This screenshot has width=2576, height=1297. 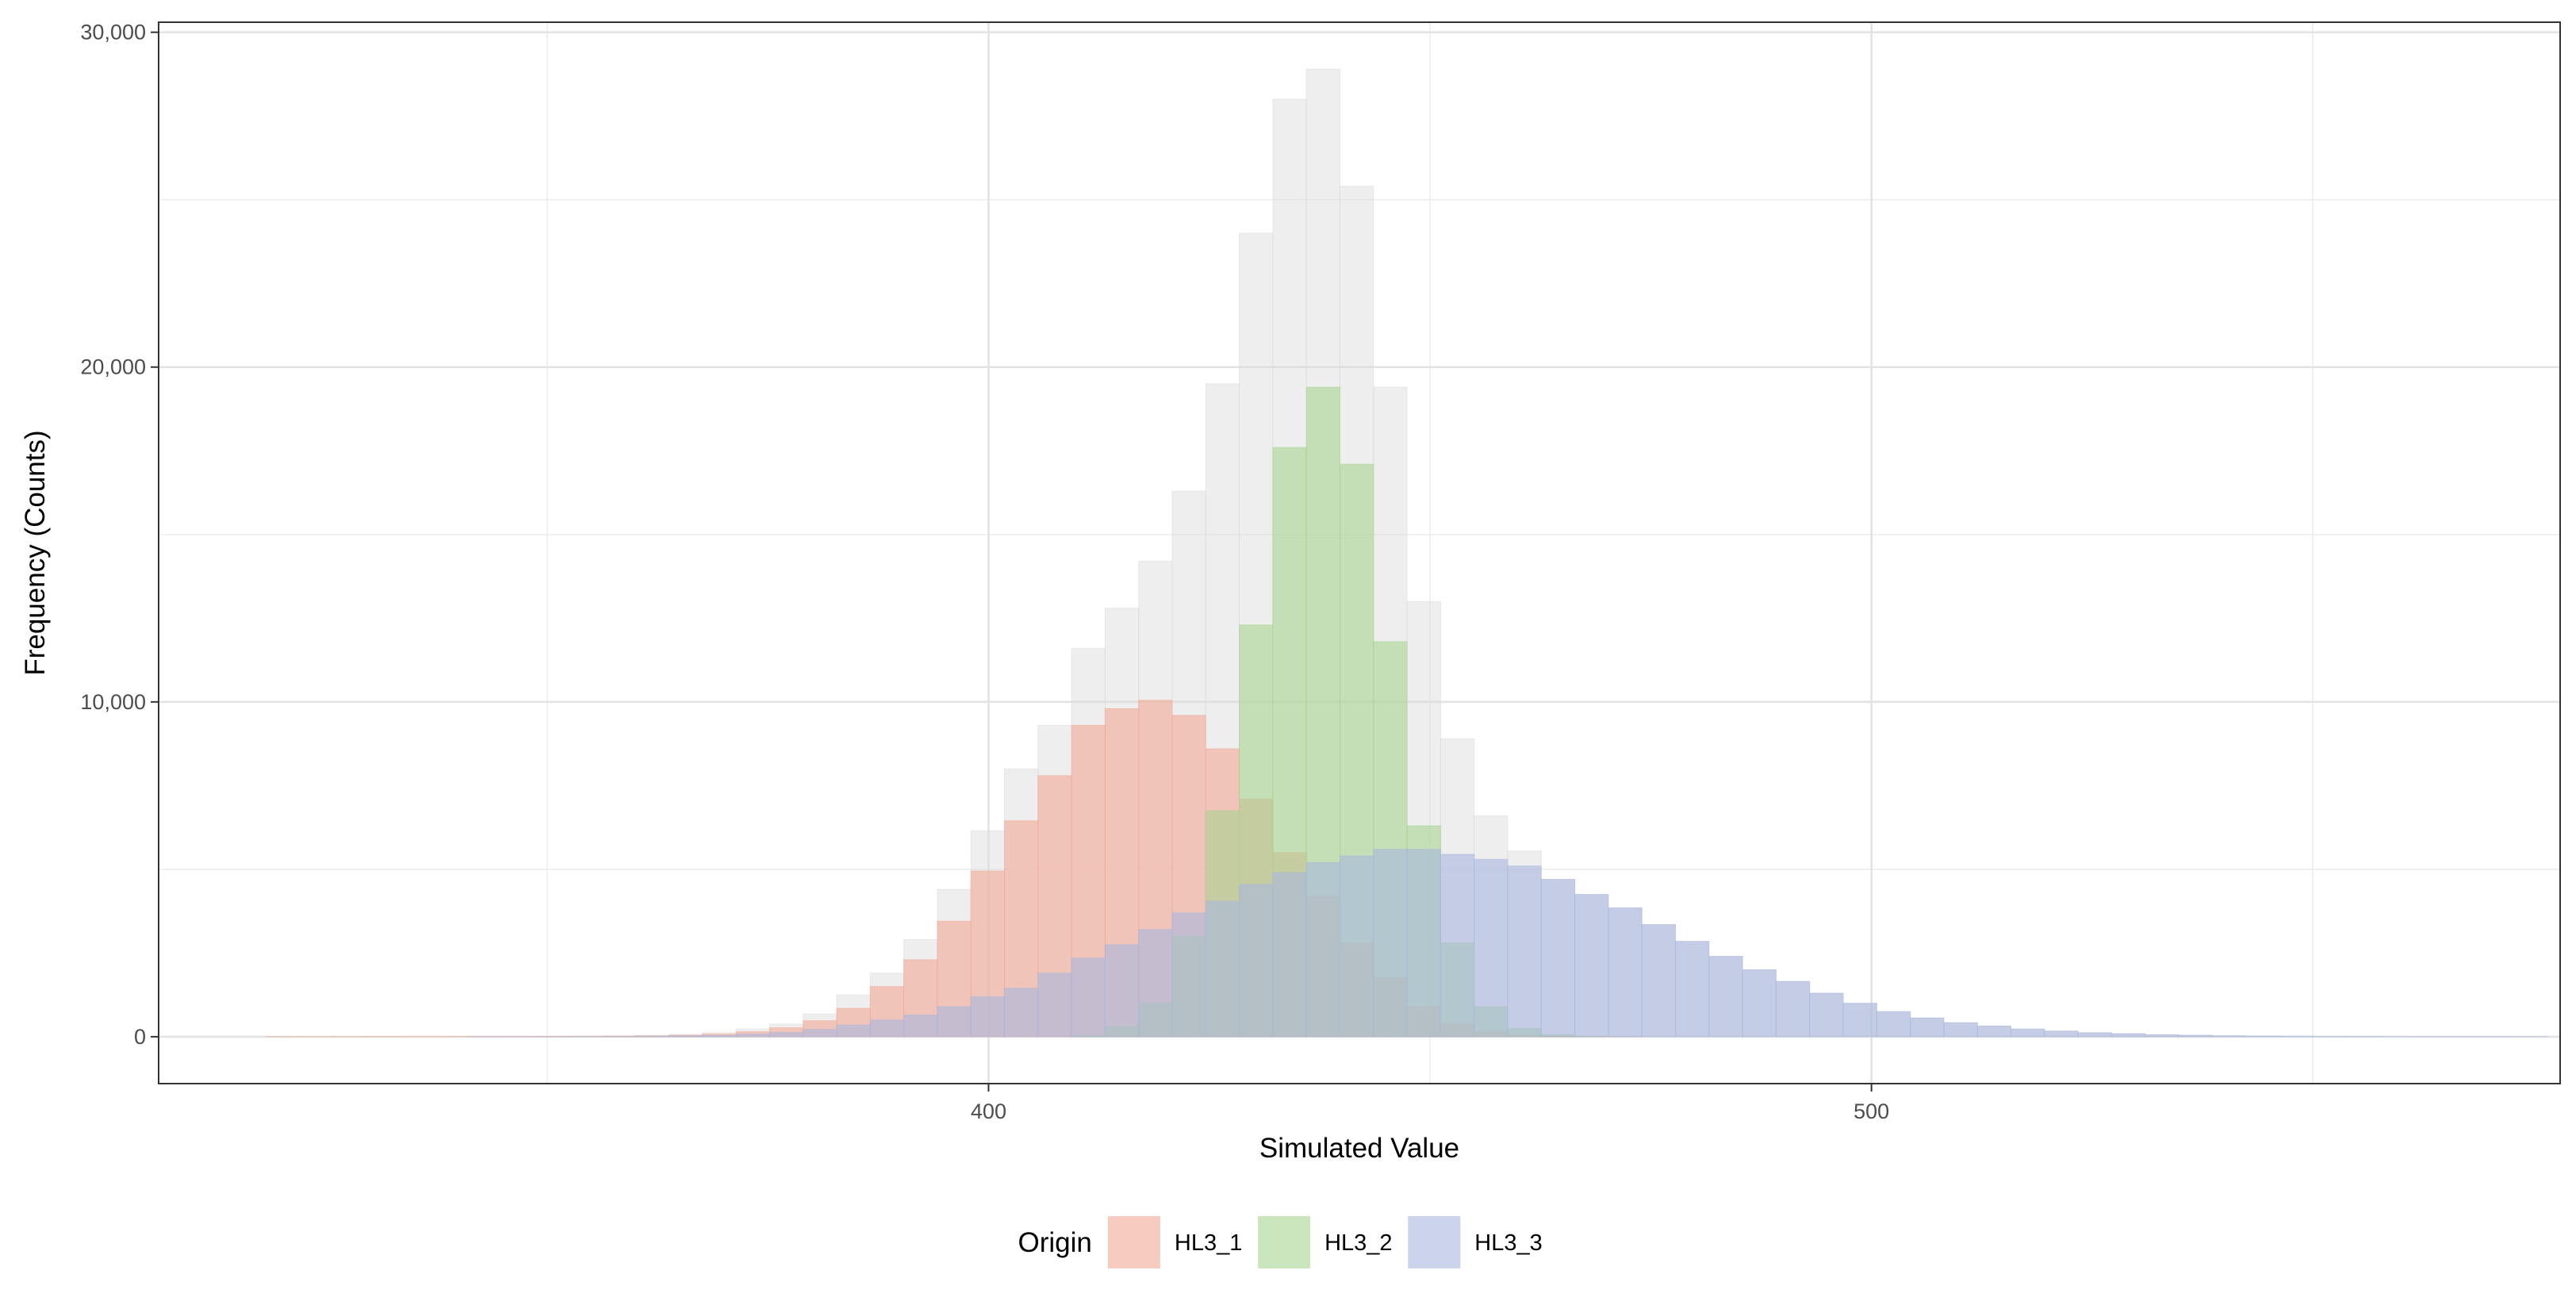 What do you see at coordinates (1209, 1243) in the screenshot?
I see `legend-label: HL3_1` at bounding box center [1209, 1243].